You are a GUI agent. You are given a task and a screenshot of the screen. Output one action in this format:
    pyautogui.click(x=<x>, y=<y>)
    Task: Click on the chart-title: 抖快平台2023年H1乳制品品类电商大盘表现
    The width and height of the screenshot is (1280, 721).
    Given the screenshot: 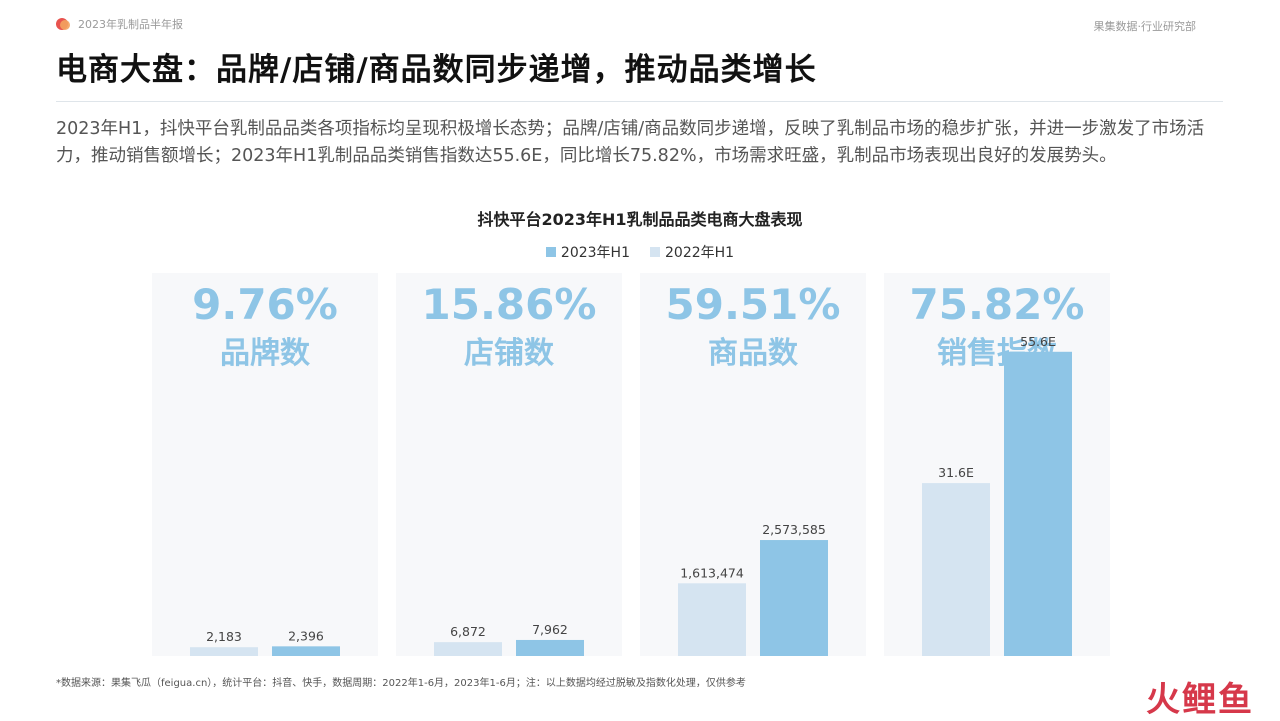 What is the action you would take?
    pyautogui.click(x=640, y=219)
    